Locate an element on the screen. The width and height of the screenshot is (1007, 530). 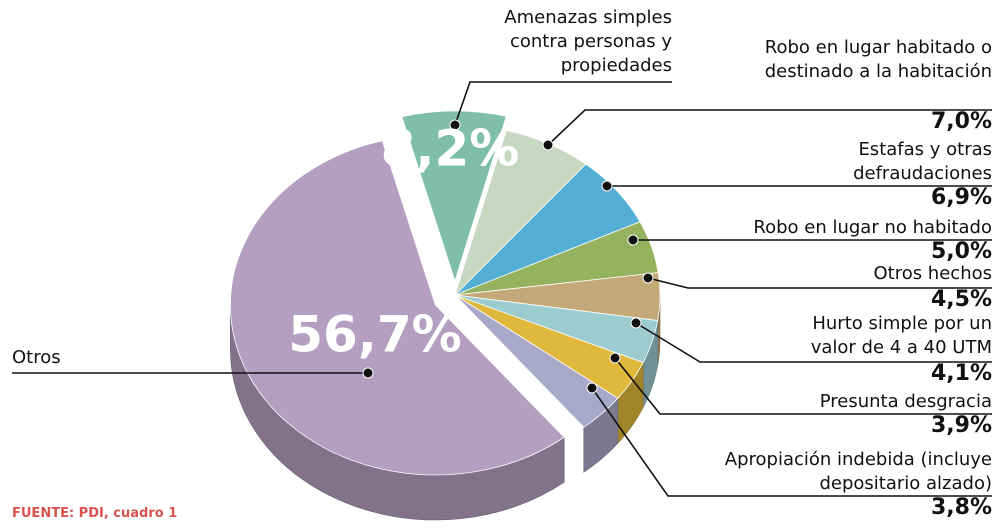
value-label: 5,0% is located at coordinates (961, 251).